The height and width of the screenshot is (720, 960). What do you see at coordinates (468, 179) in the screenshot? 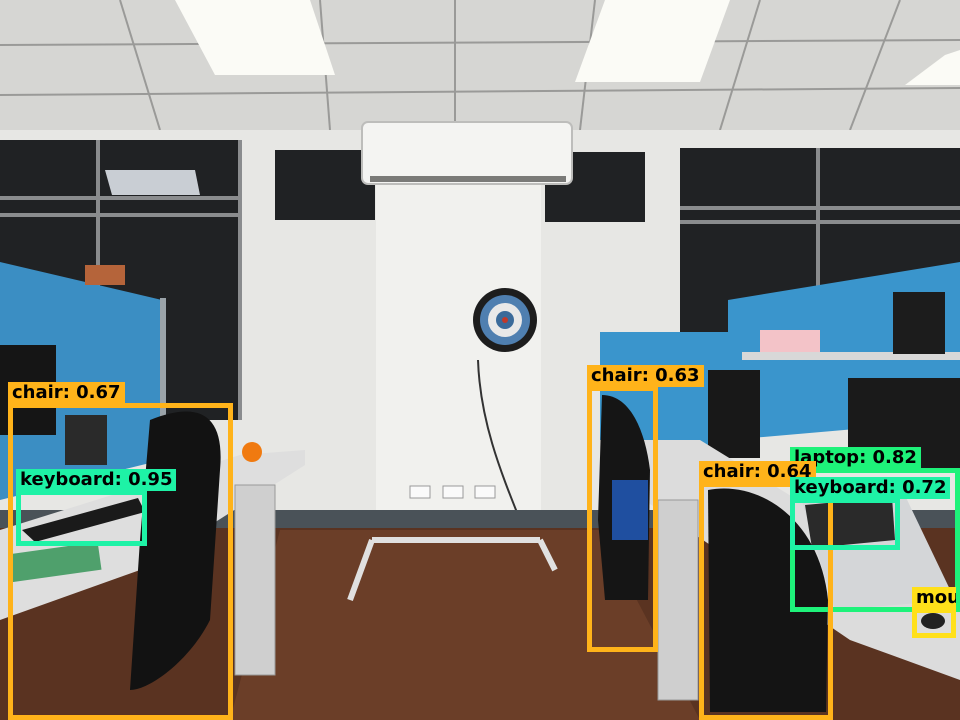
I see `ac-vent` at bounding box center [468, 179].